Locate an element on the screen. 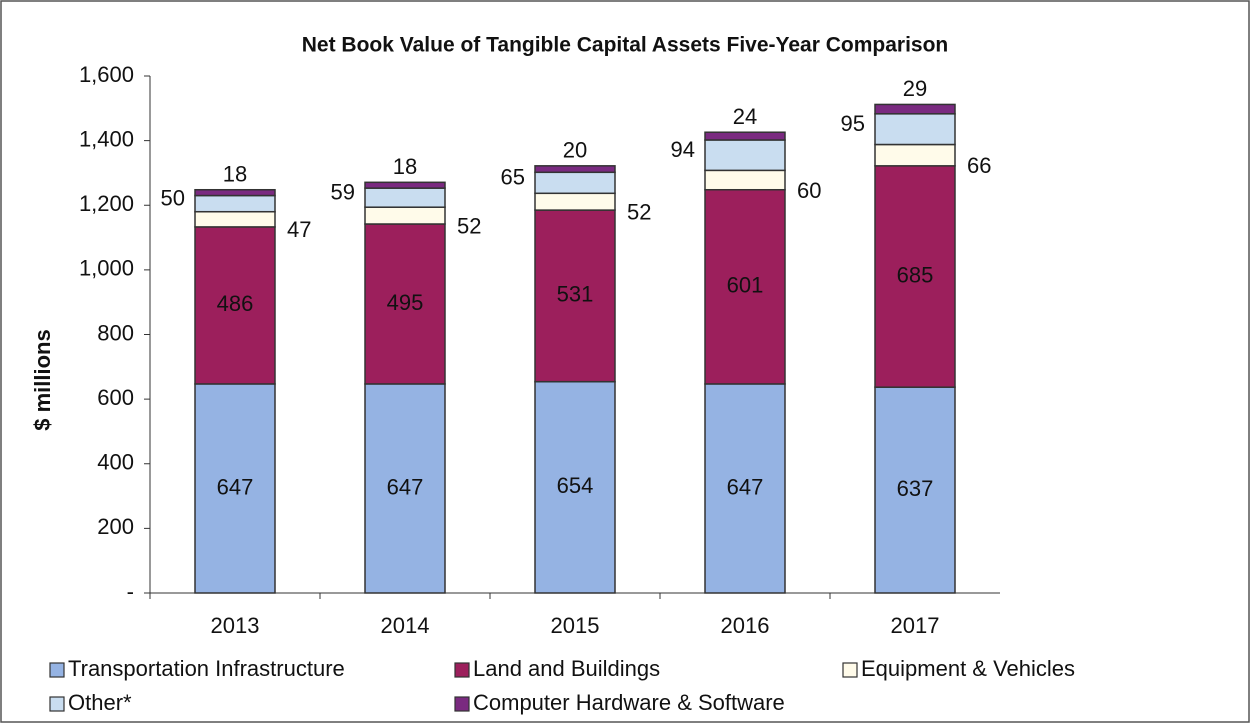 The image size is (1251, 724). data-label: 66 is located at coordinates (979, 165).